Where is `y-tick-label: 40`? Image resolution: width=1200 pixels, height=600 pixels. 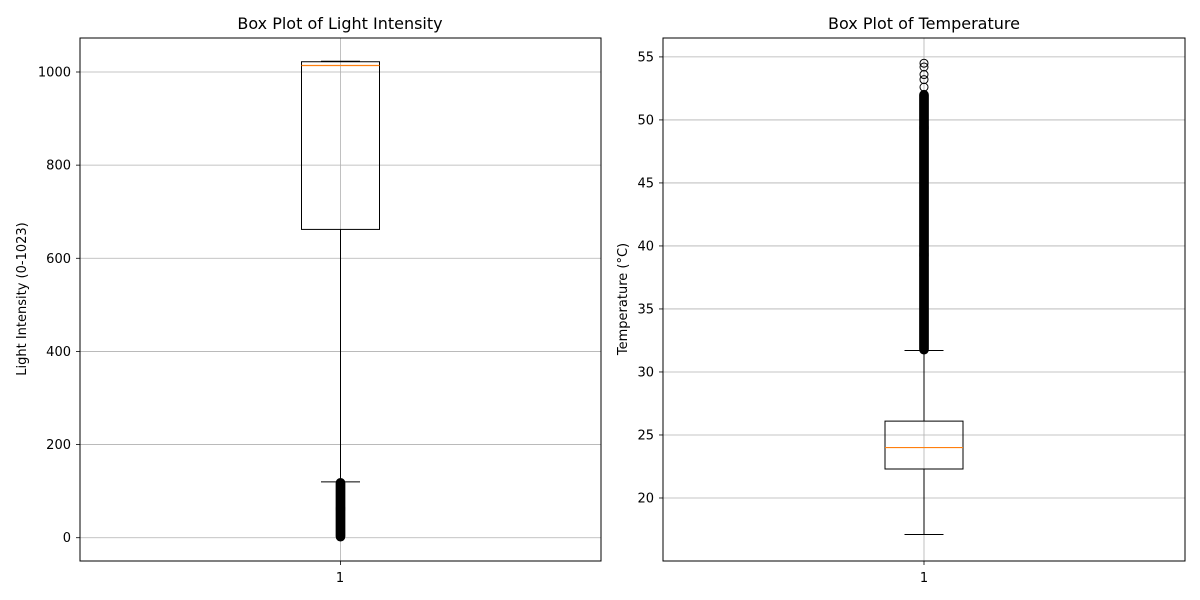
y-tick-label: 40 is located at coordinates (645, 246).